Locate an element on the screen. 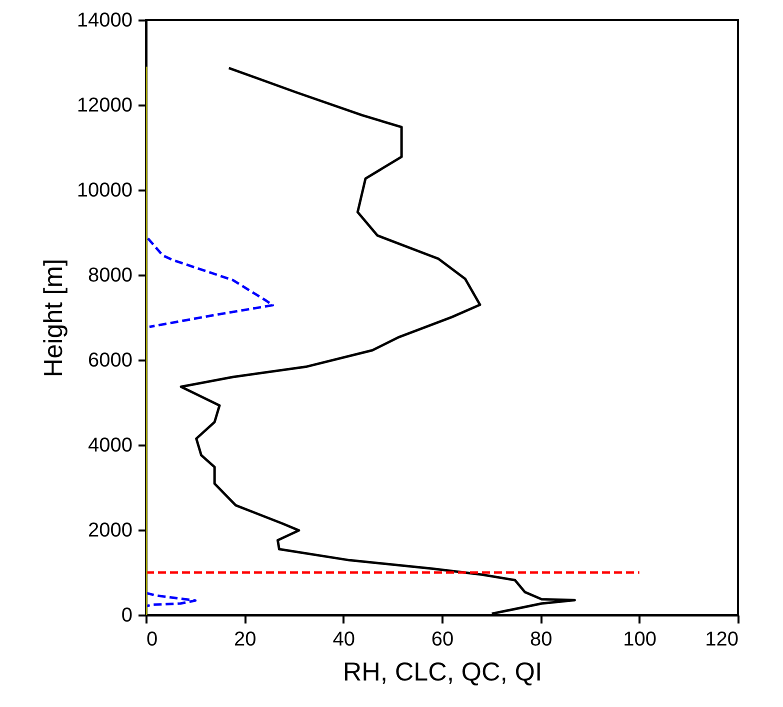 The image size is (783, 707). x-axis-title: RH, CLC, QC, QI is located at coordinates (442, 671).